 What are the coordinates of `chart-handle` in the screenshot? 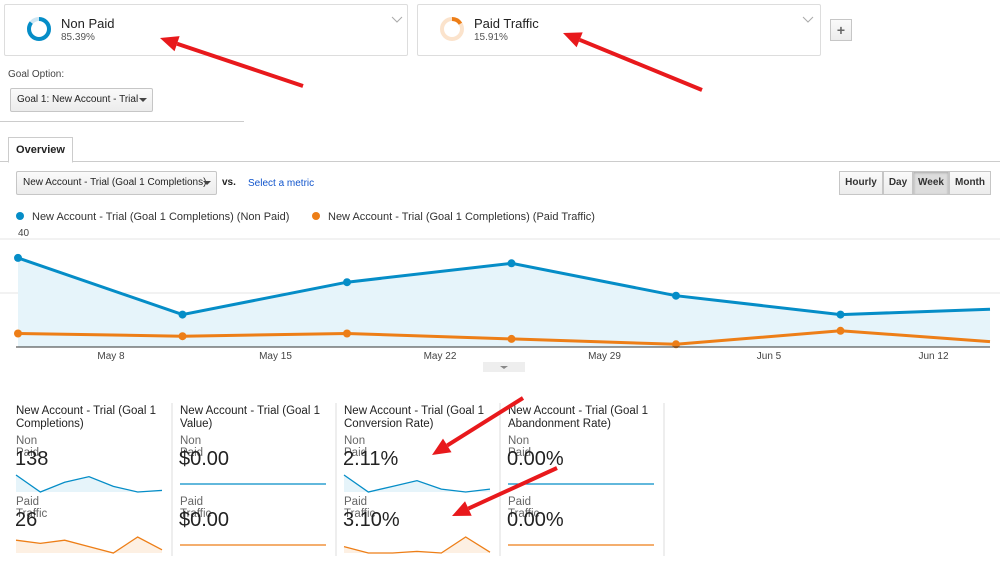 It's located at (504, 367).